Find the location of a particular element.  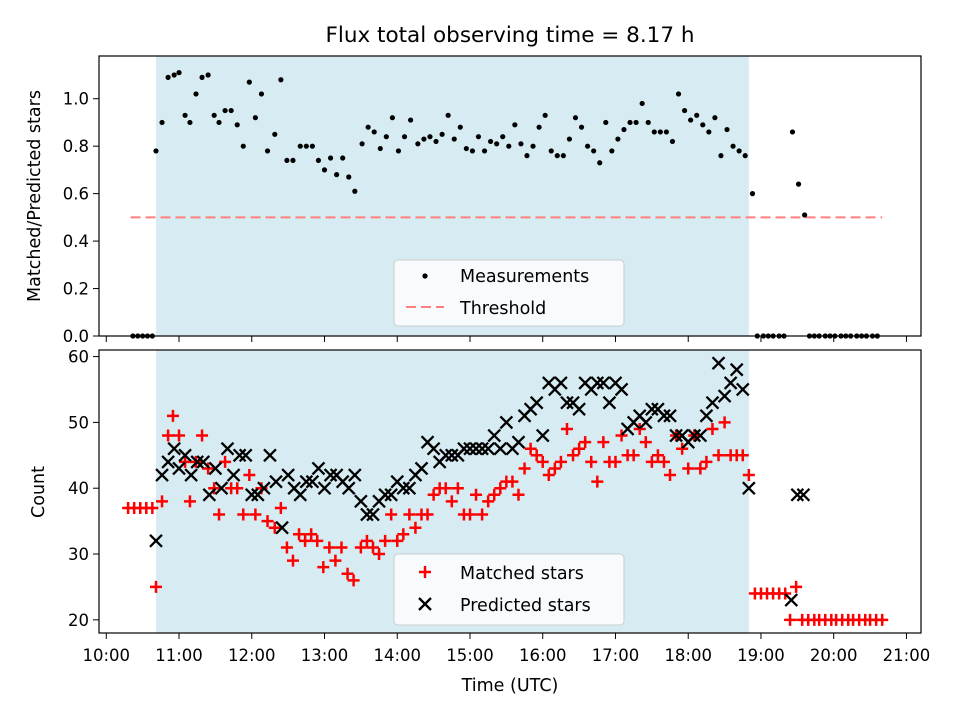

bottom-x-tick-label: 12:00 is located at coordinates (252, 655).